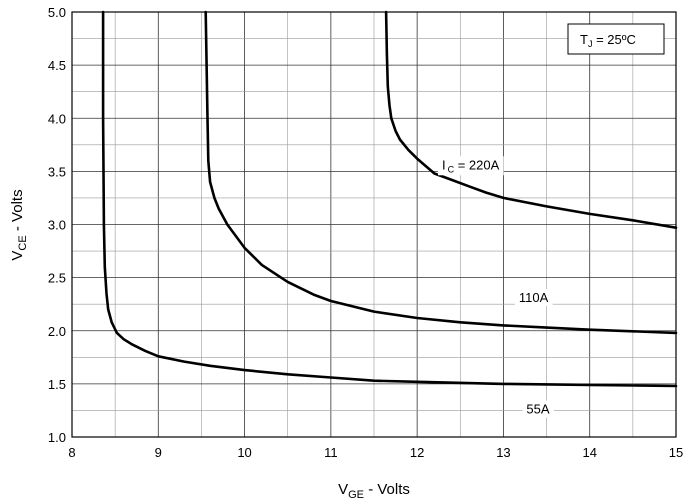 This screenshot has height=500, width=687. What do you see at coordinates (584, 39) in the screenshot?
I see `legend-main: T` at bounding box center [584, 39].